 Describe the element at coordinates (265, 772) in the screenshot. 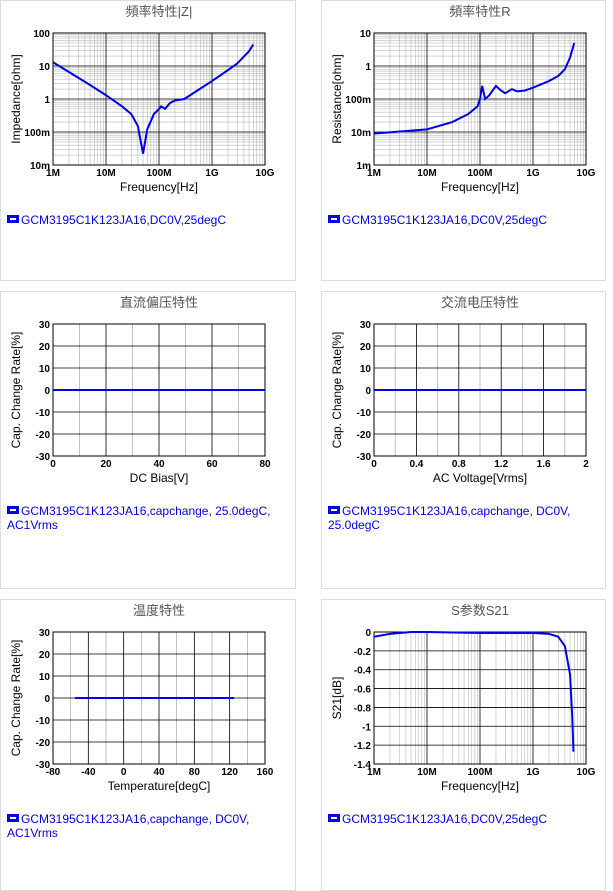

I see `x-tick-label: 160` at that location.